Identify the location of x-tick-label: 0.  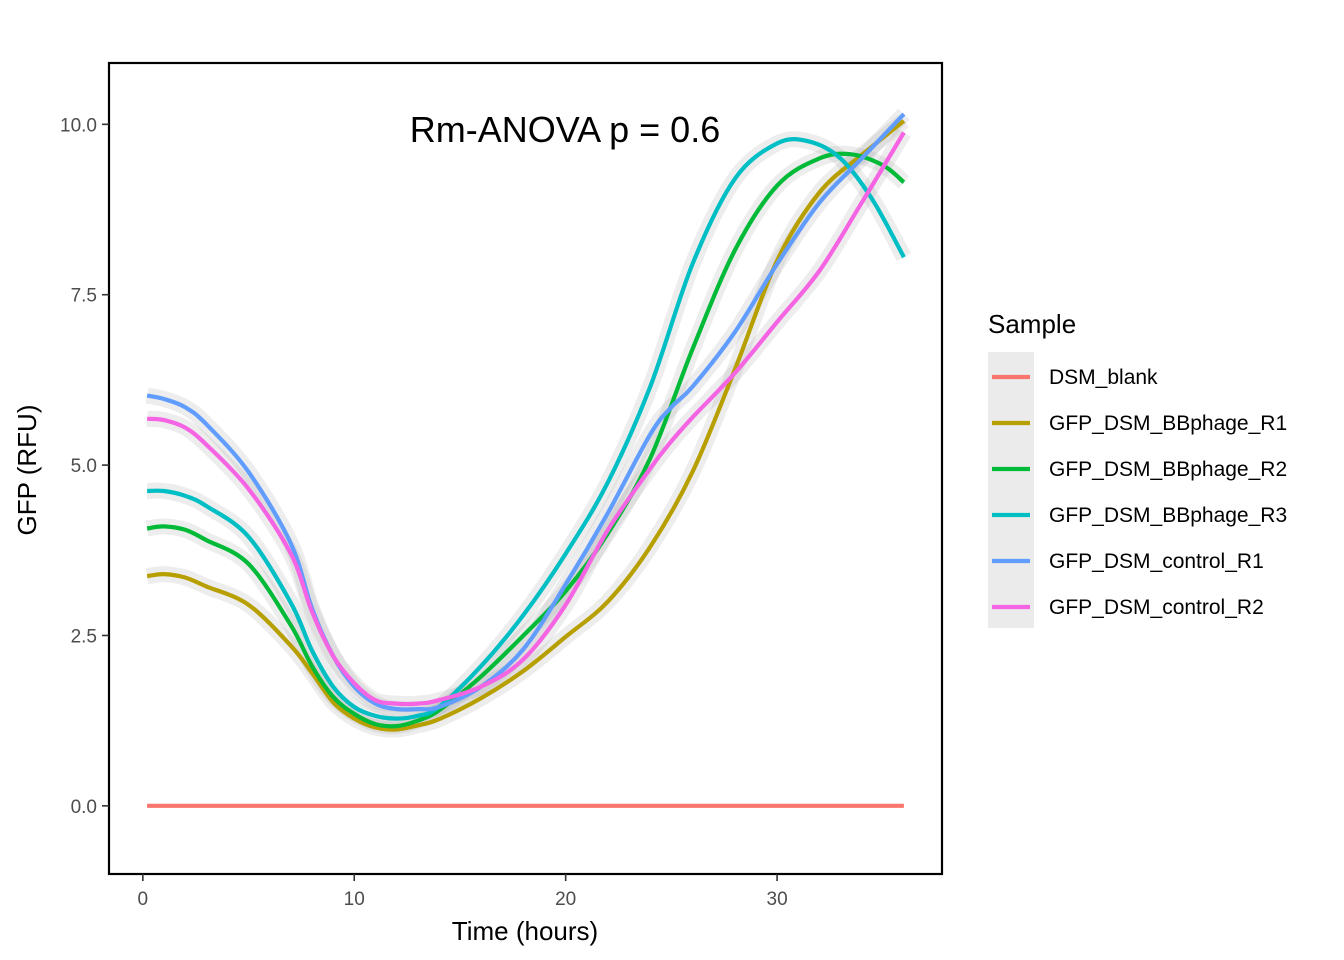
(143, 899).